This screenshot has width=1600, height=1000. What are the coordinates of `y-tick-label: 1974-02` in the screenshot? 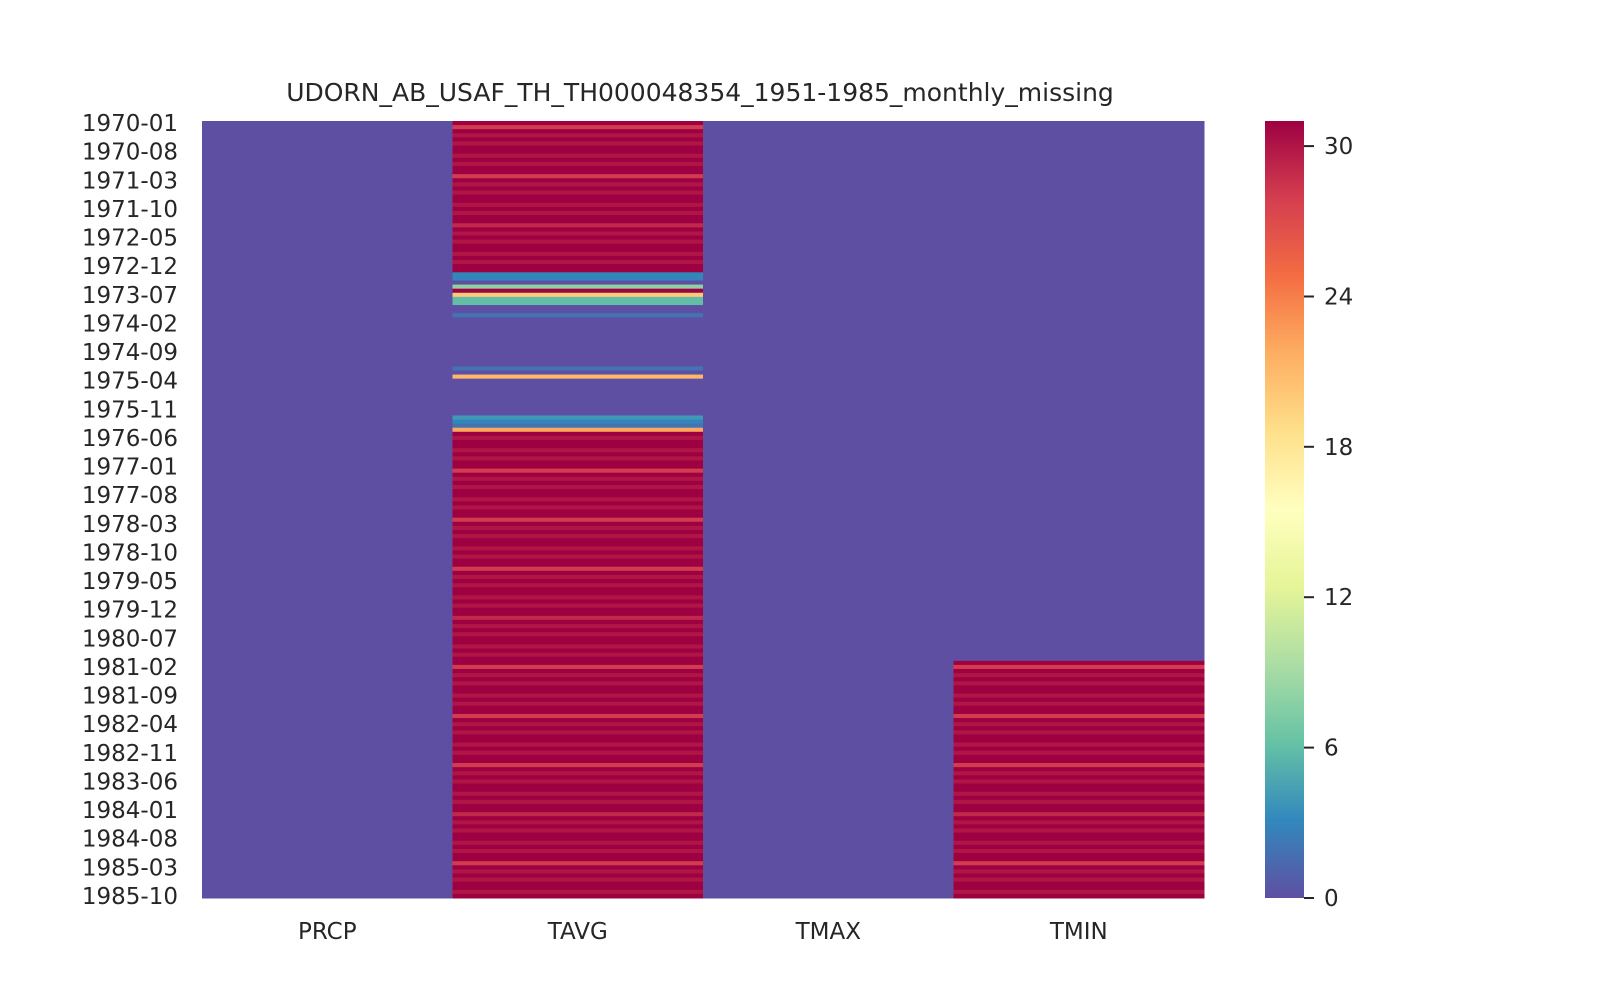 It's located at (130, 324).